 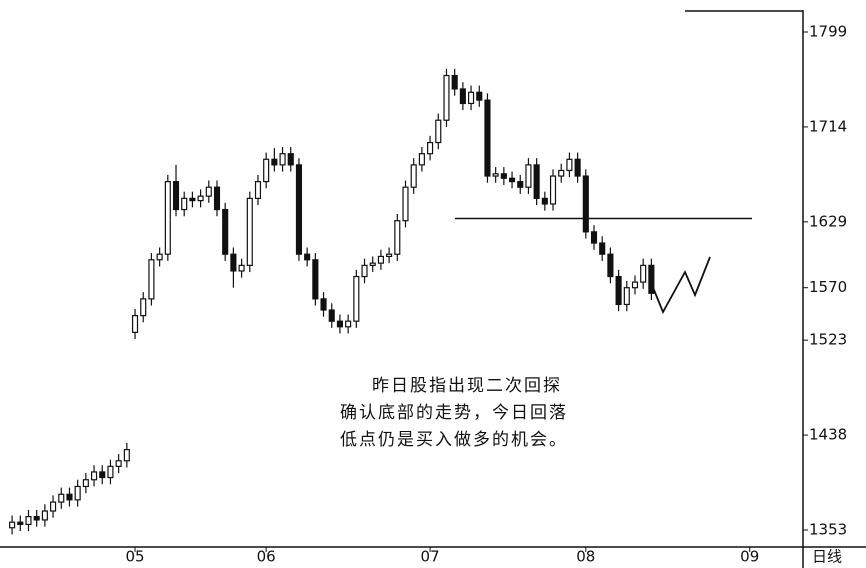 I want to click on annotation: 低点仍是买入做多的机会。, so click(x=454, y=440).